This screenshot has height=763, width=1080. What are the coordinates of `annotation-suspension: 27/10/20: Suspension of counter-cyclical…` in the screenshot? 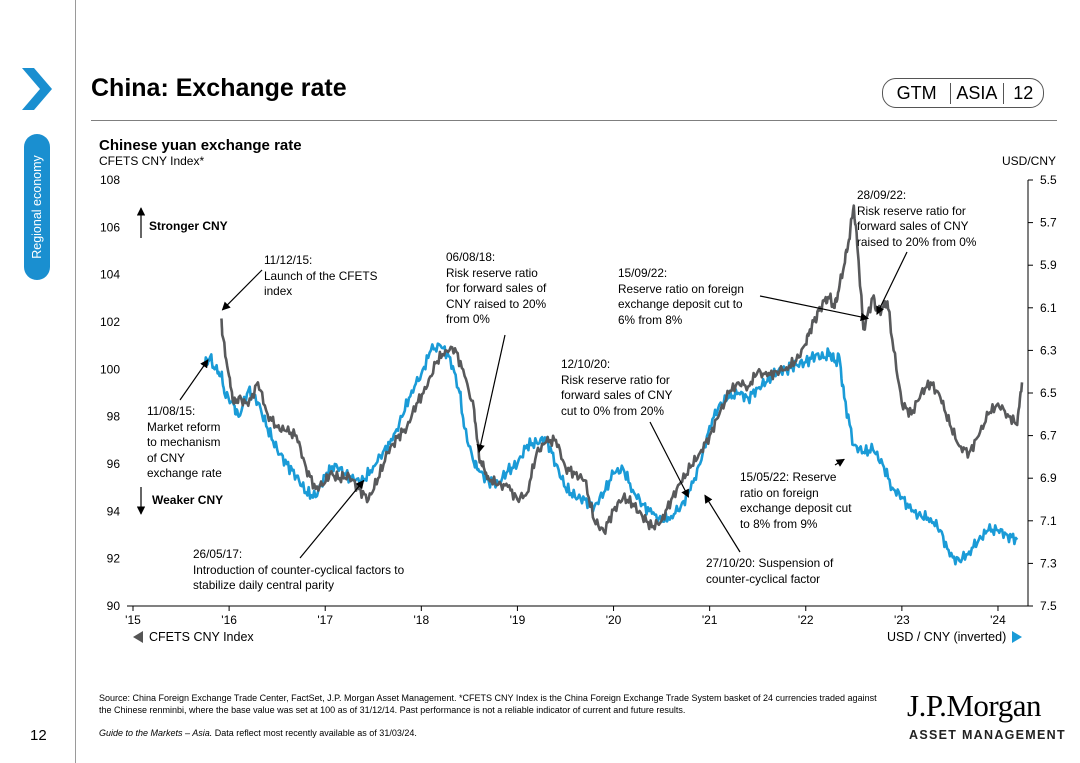 It's located at (770, 571).